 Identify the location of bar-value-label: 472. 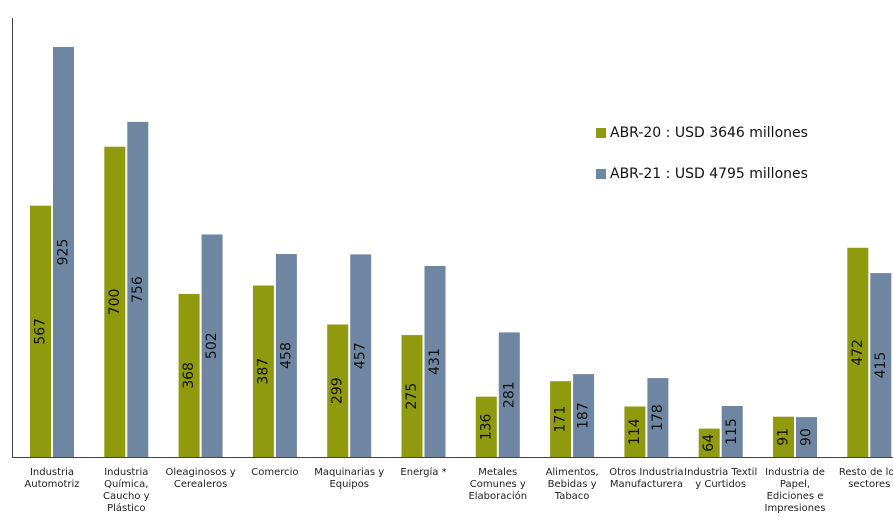
(858, 352).